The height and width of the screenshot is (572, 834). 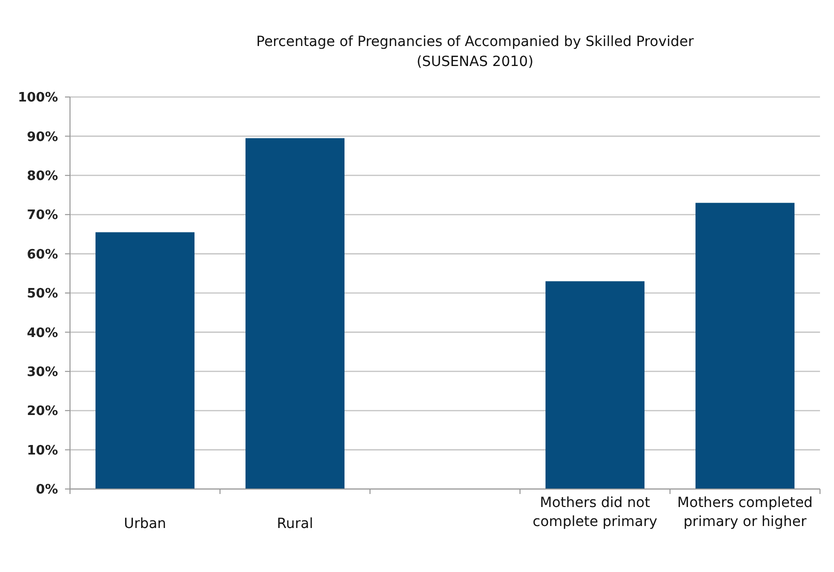 I want to click on y-tick-label: 30%, so click(x=42, y=372).